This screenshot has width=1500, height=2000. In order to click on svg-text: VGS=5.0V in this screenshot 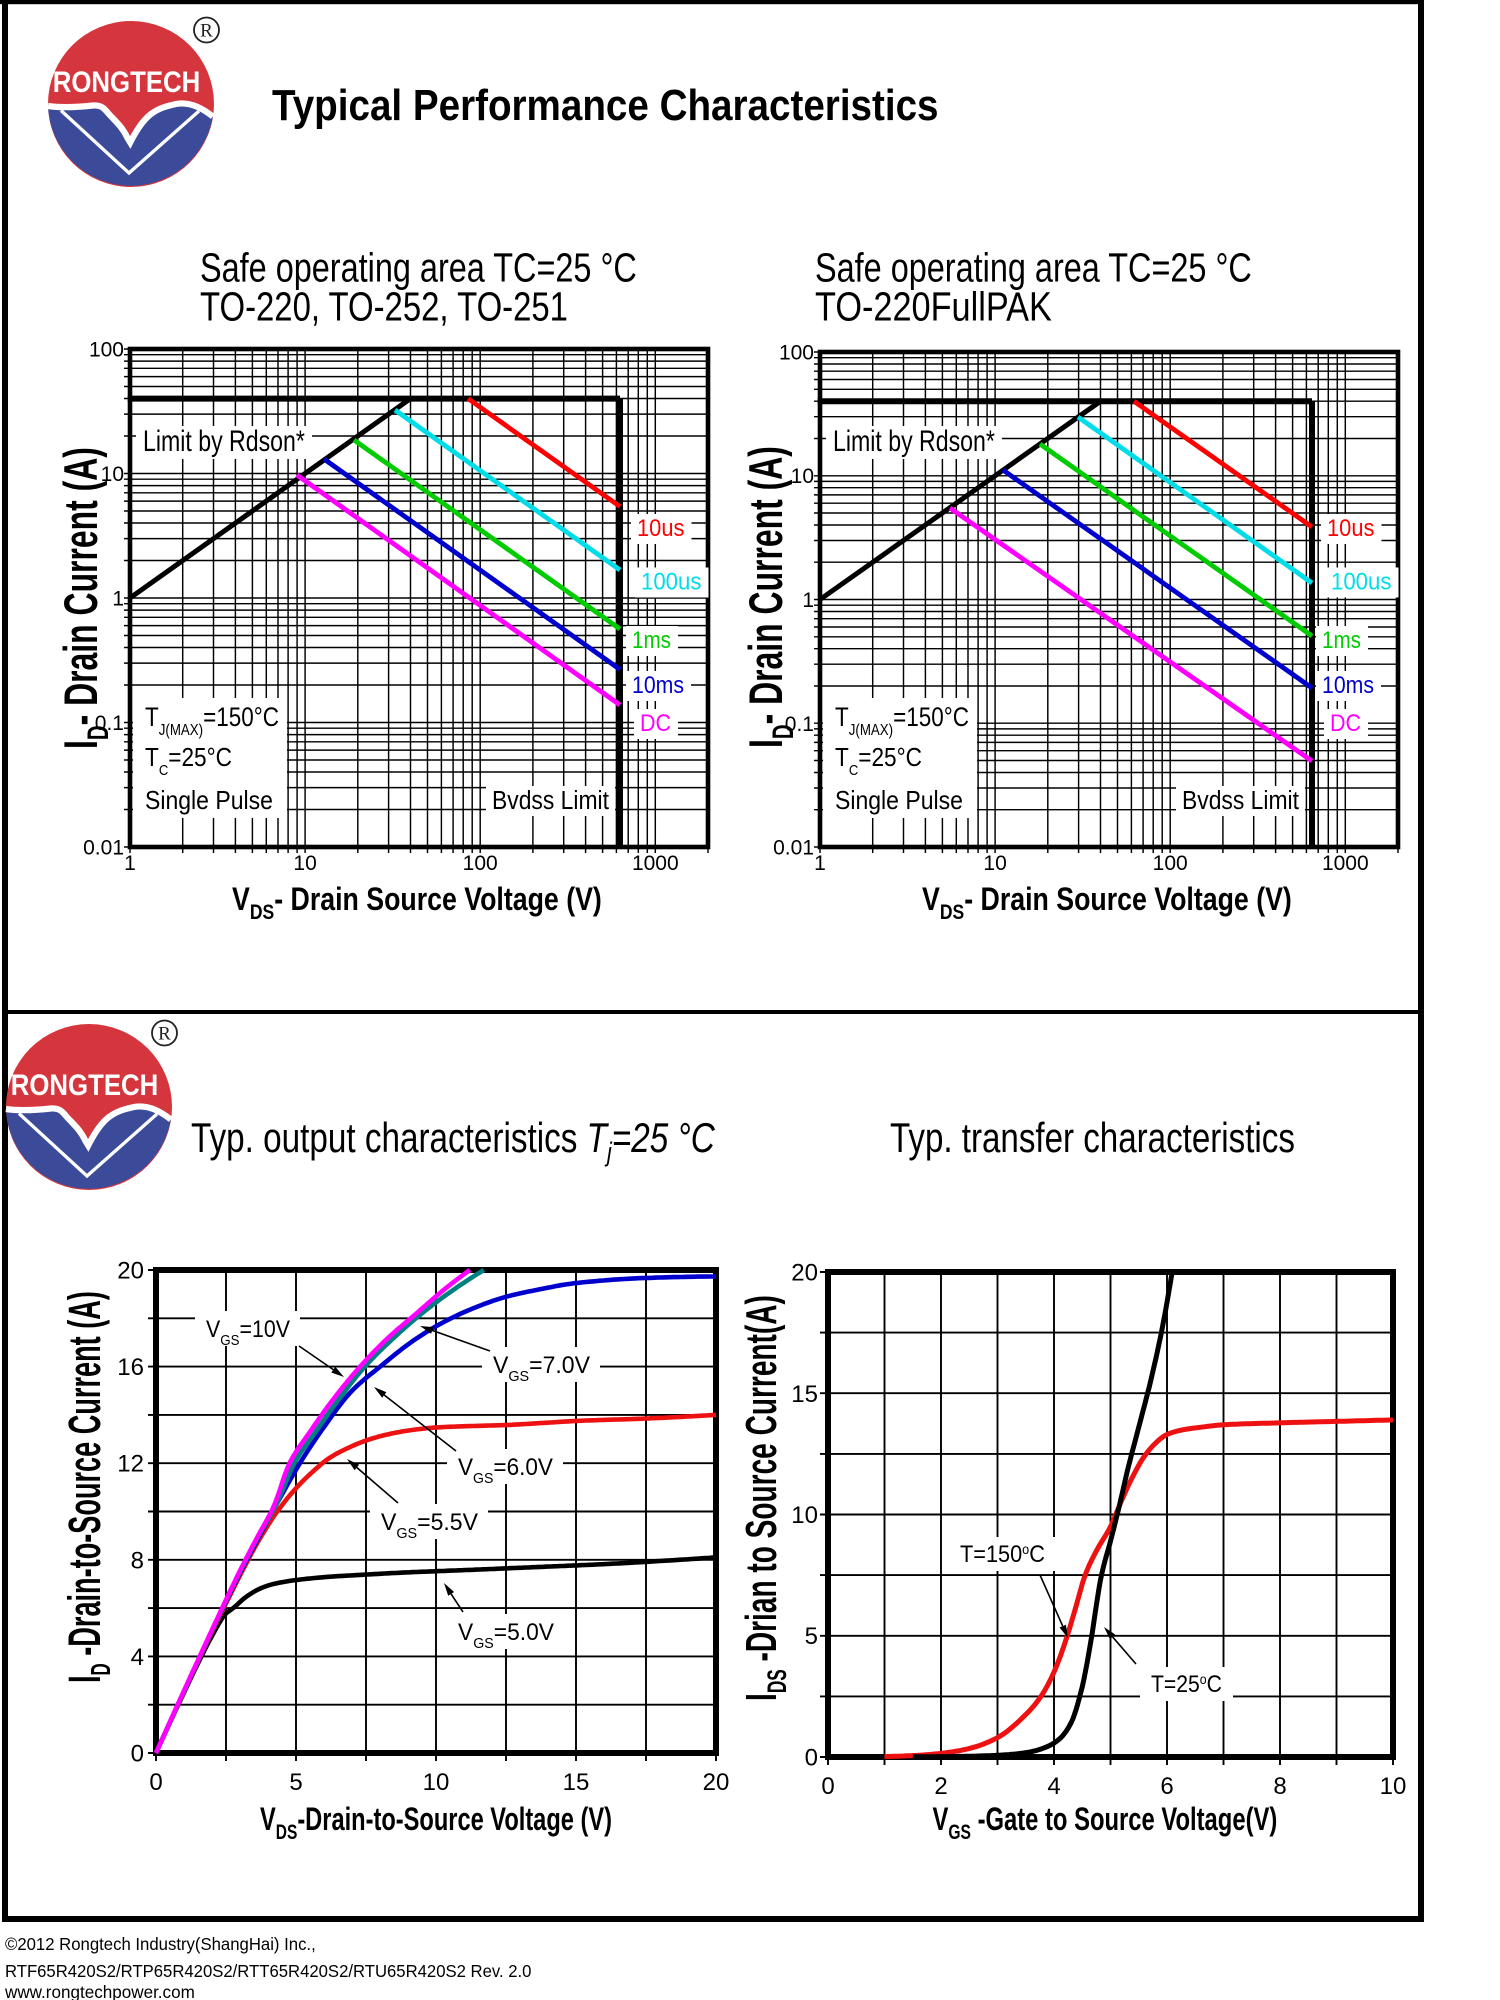, I will do `click(506, 1635)`.